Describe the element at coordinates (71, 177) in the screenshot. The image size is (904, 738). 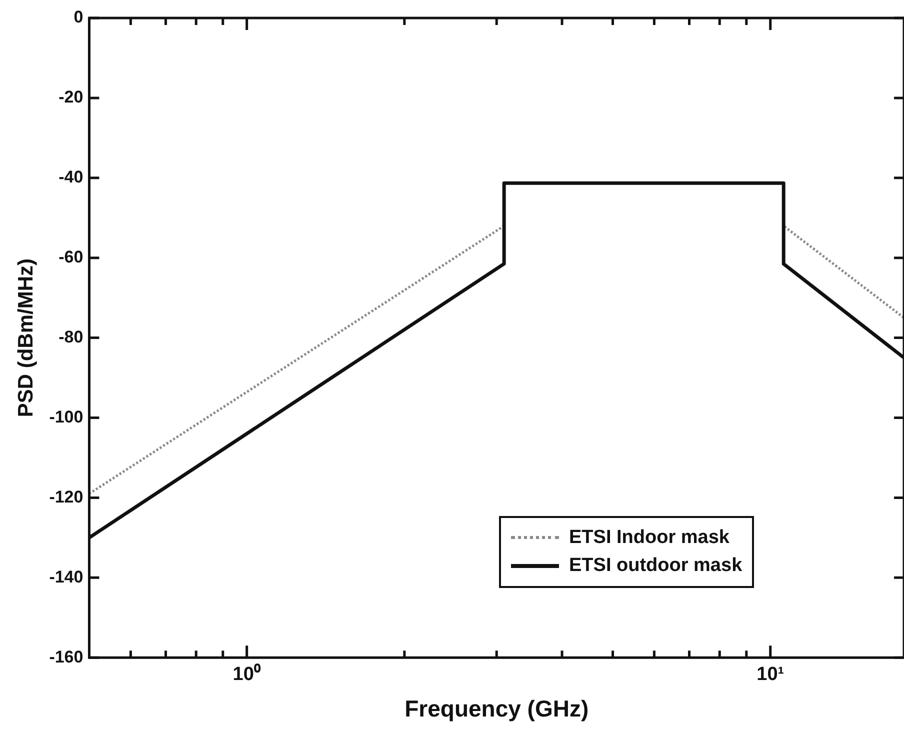
I see `y-tick-label: -40` at that location.